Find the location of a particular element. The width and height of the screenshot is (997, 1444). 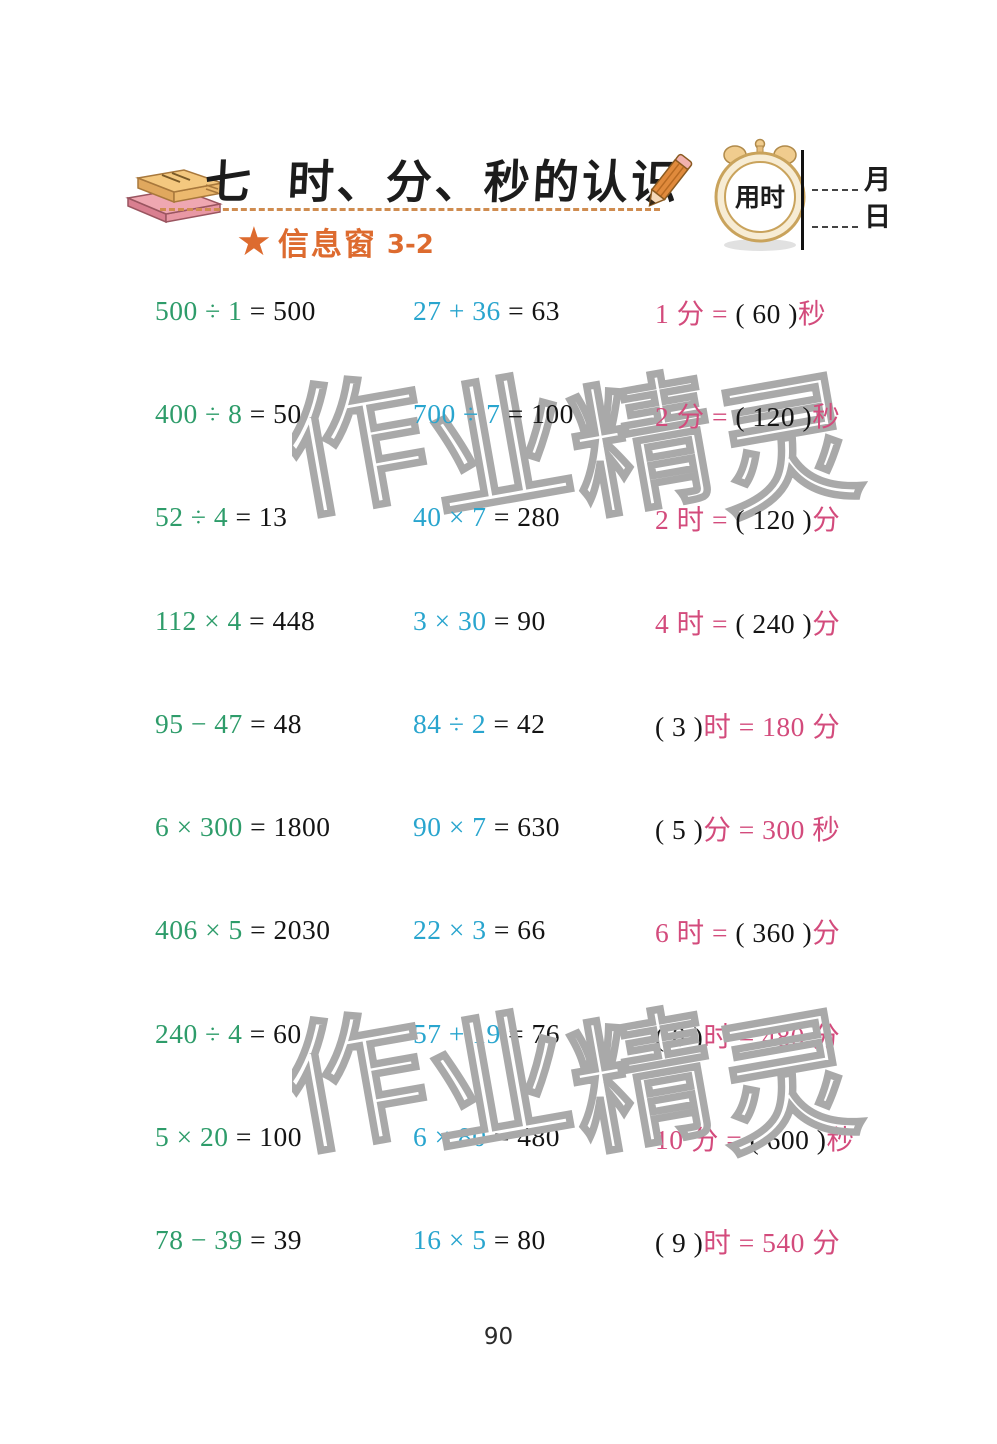

answer-segment: ( 5 ) is located at coordinates (679, 830).